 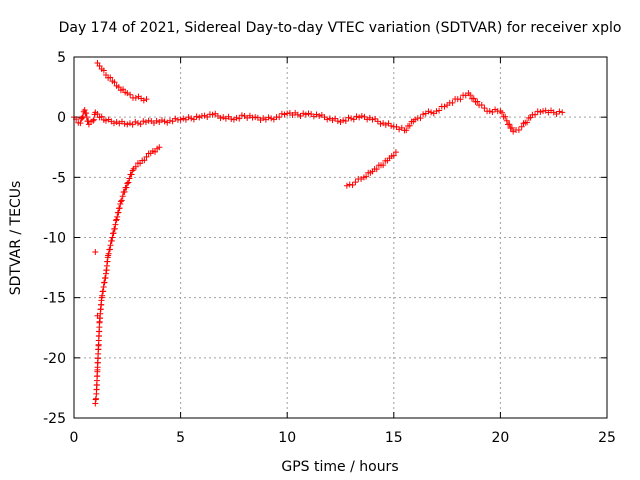 What do you see at coordinates (54, 299) in the screenshot?
I see `y-tick-label: -15` at bounding box center [54, 299].